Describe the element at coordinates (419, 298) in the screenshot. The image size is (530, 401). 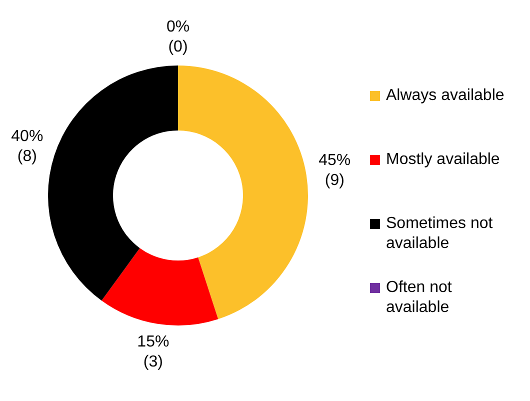
I see `legend-label: Often not available` at that location.